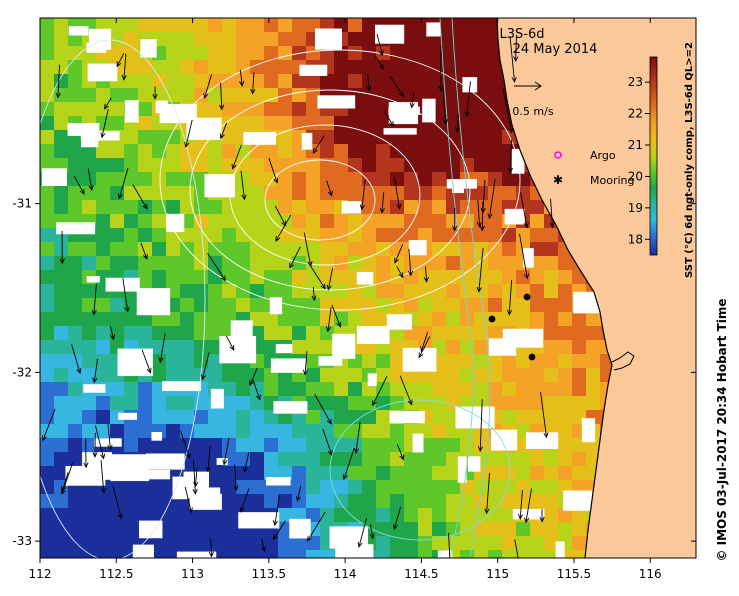 The width and height of the screenshot is (739, 596). I want to click on x-tick-label: 114, so click(345, 574).